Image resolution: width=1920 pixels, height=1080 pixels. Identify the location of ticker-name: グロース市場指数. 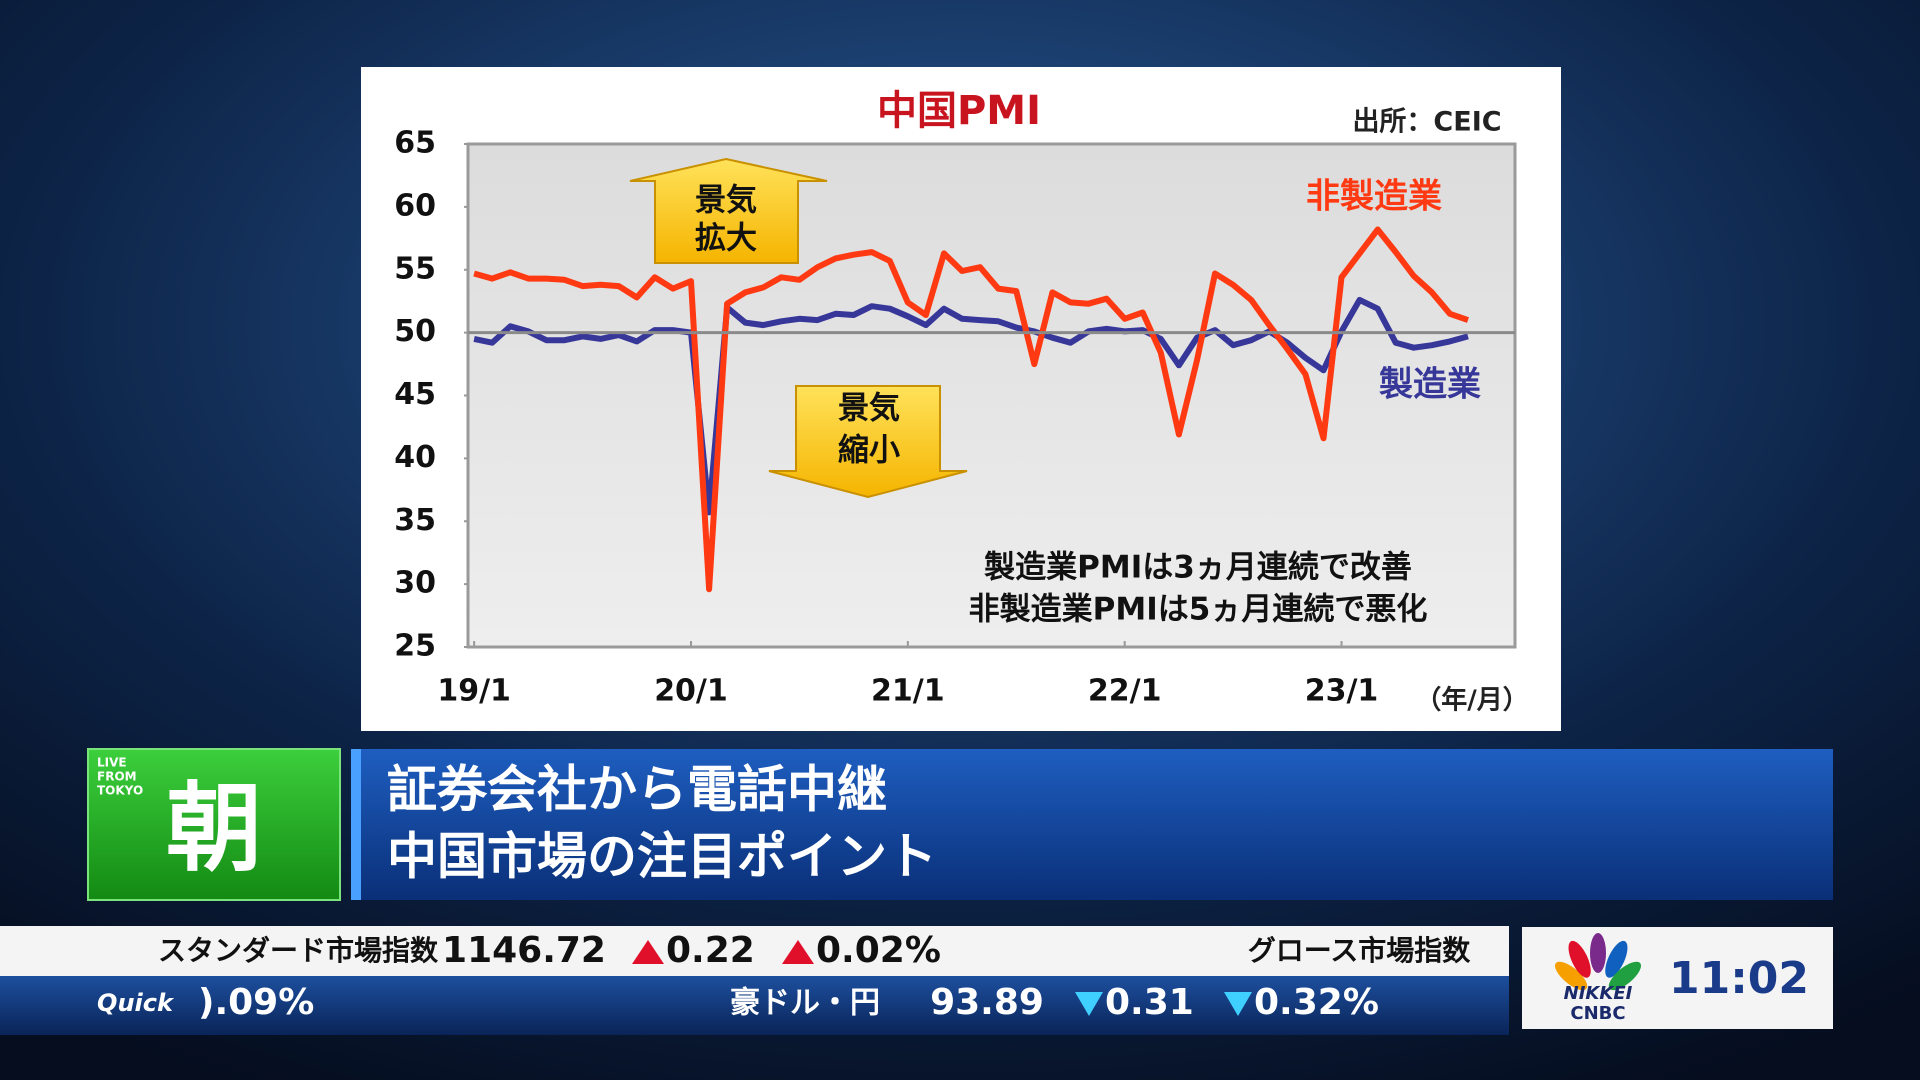
(1360, 950).